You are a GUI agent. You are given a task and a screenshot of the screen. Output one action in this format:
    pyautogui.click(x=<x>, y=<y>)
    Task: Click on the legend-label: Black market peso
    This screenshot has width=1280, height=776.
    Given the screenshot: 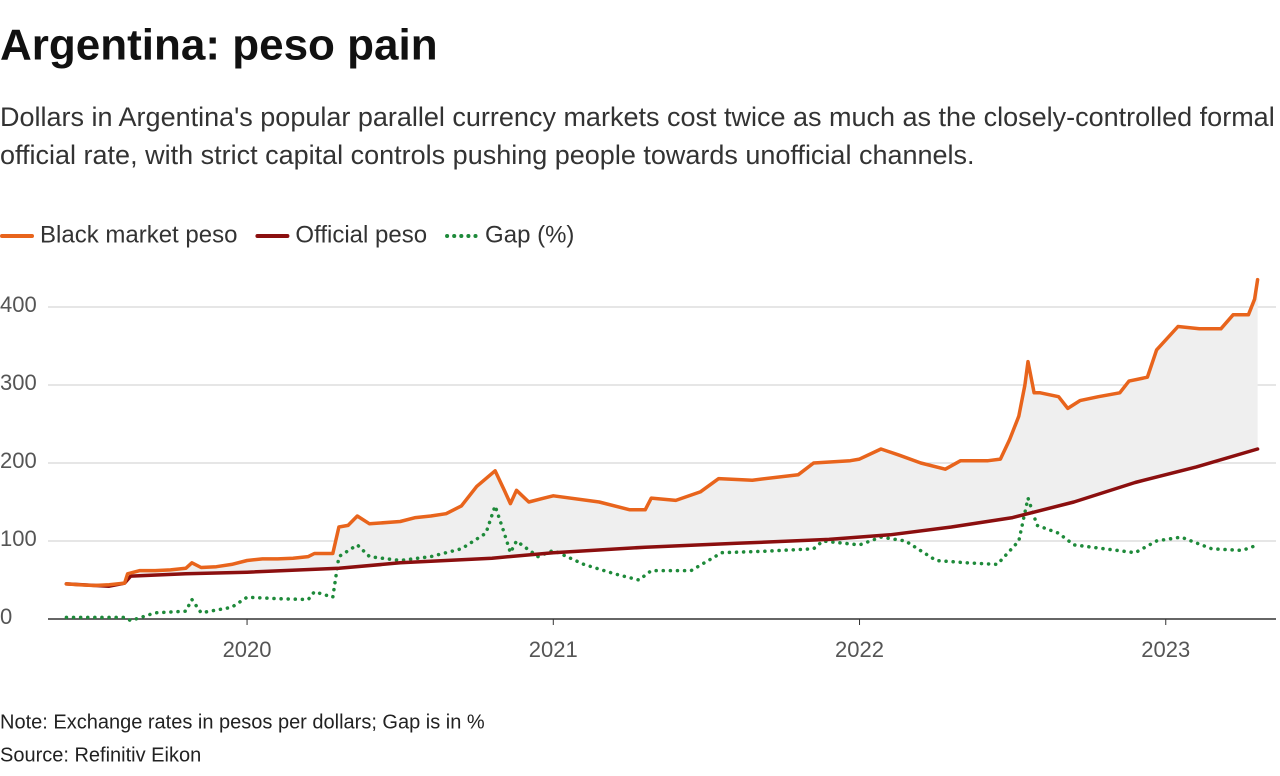 What is the action you would take?
    pyautogui.click(x=138, y=234)
    